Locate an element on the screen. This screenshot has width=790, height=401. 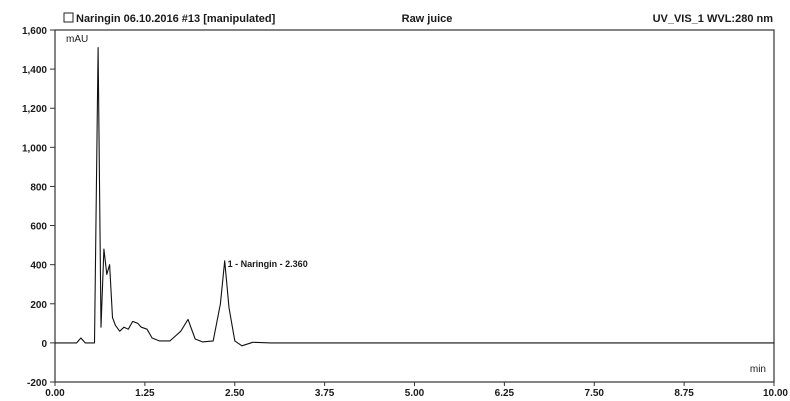
channel-label: UV_VIS_1 WVL:280 nm is located at coordinates (713, 19).